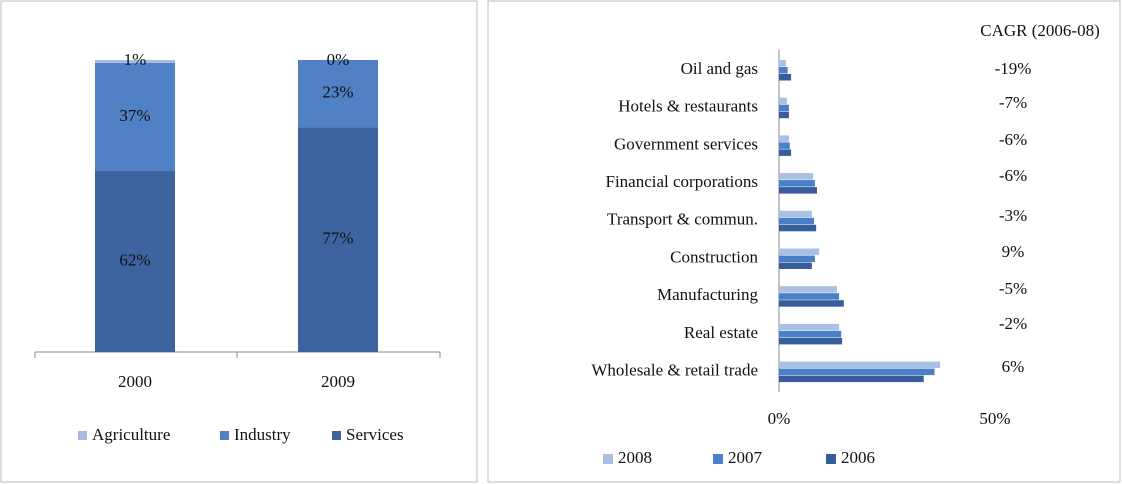  I want to click on data-label: 1%, so click(135, 59).